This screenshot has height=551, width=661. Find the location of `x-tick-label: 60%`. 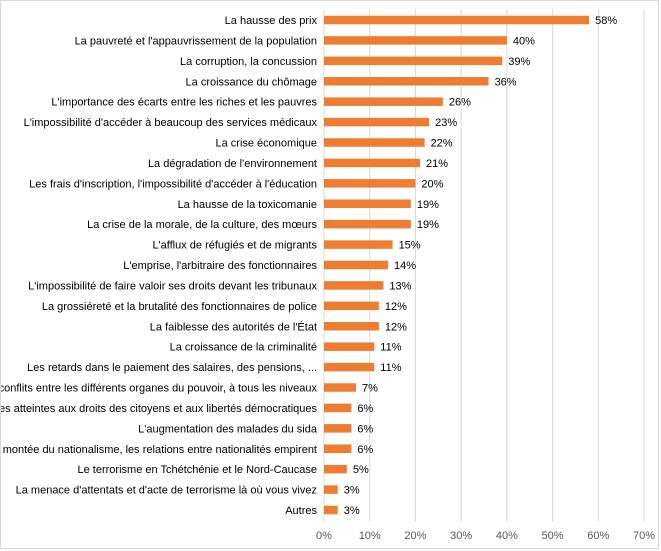

x-tick-label: 60% is located at coordinates (598, 536).